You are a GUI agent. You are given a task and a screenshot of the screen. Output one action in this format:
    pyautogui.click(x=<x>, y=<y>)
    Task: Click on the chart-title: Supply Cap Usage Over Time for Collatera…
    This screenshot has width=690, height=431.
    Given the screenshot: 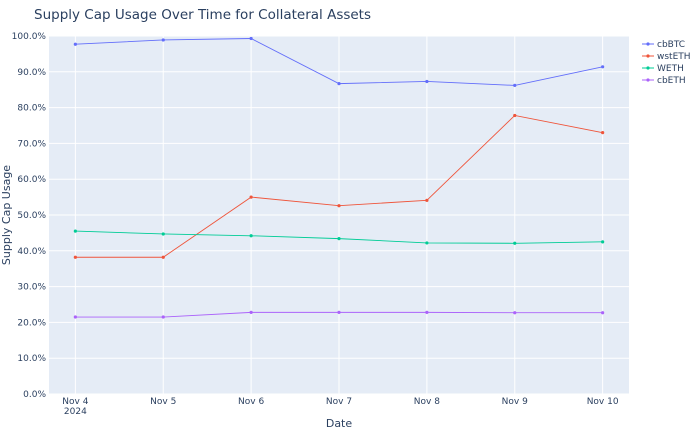 What is the action you would take?
    pyautogui.click(x=202, y=15)
    